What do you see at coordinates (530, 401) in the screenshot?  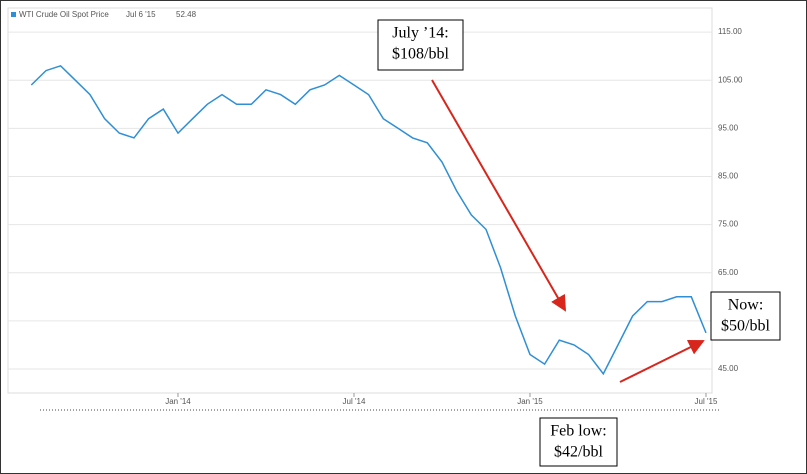 I see `x-tick-label: Jan '15` at bounding box center [530, 401].